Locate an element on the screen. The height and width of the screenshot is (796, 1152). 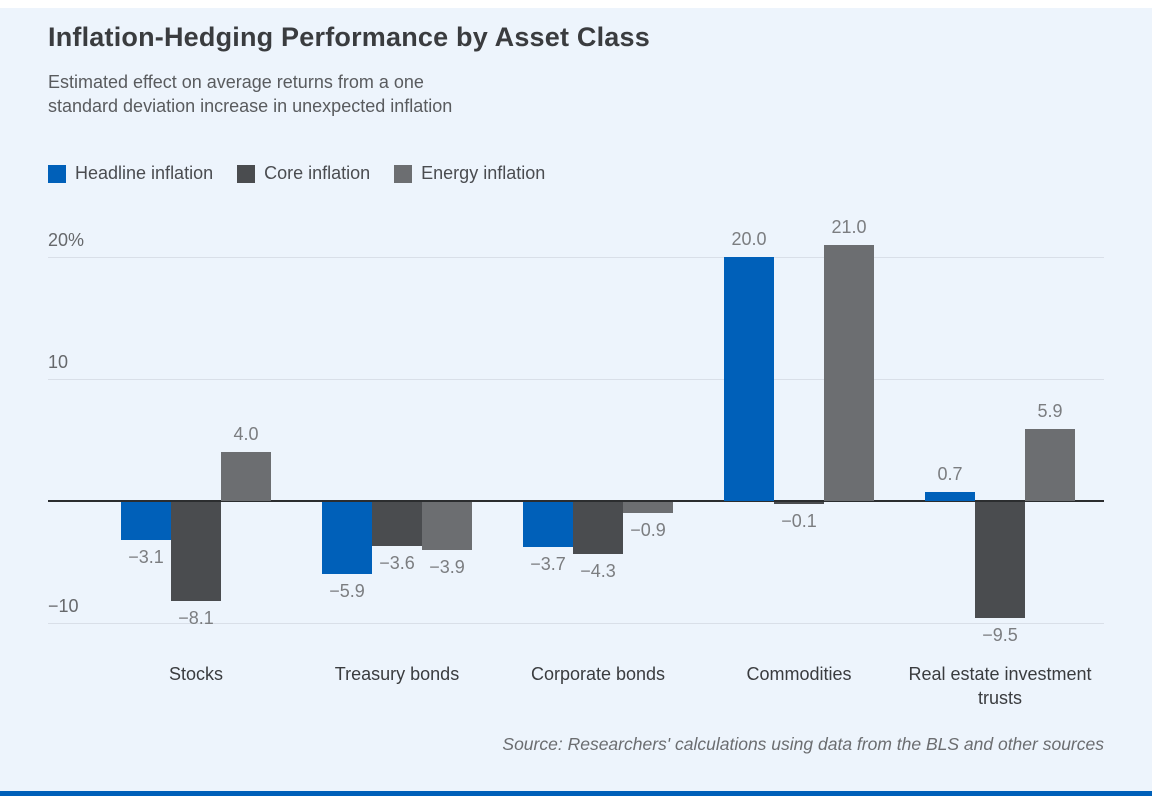
value-label: −3.1 is located at coordinates (146, 556).